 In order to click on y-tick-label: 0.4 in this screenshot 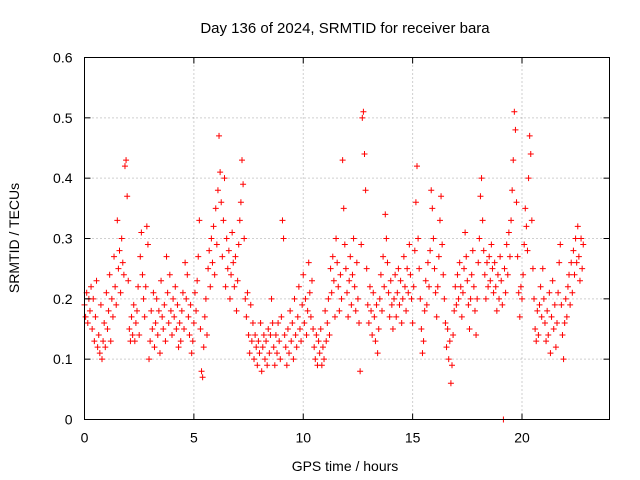, I will do `click(63, 178)`.